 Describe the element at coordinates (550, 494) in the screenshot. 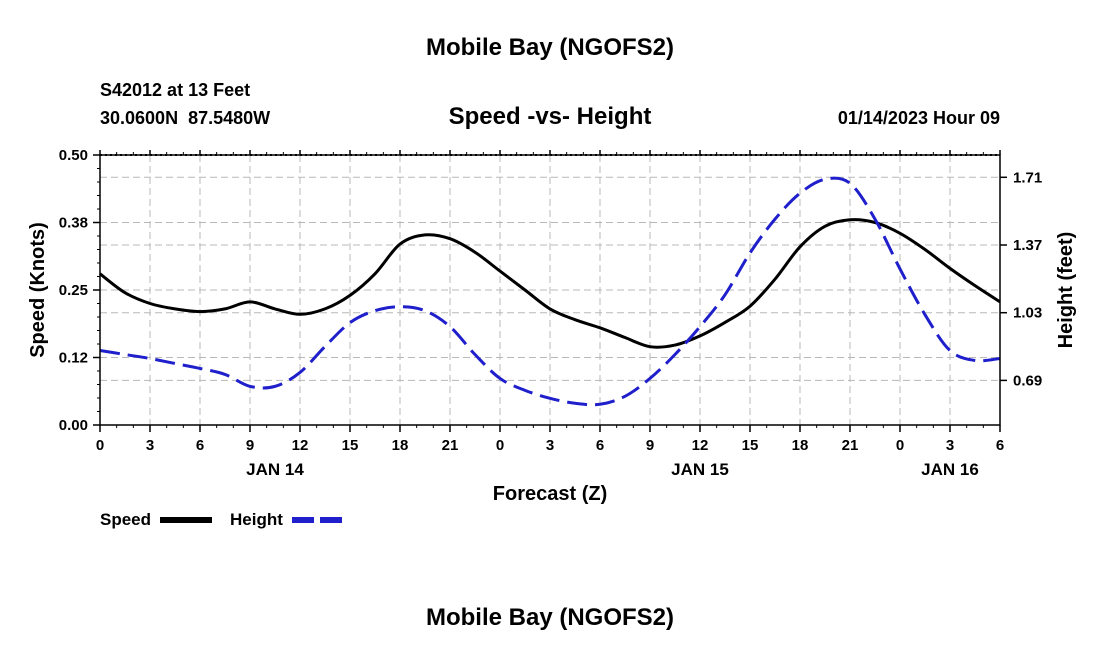

I see `x-axis-label: Forecast (Z)` at that location.